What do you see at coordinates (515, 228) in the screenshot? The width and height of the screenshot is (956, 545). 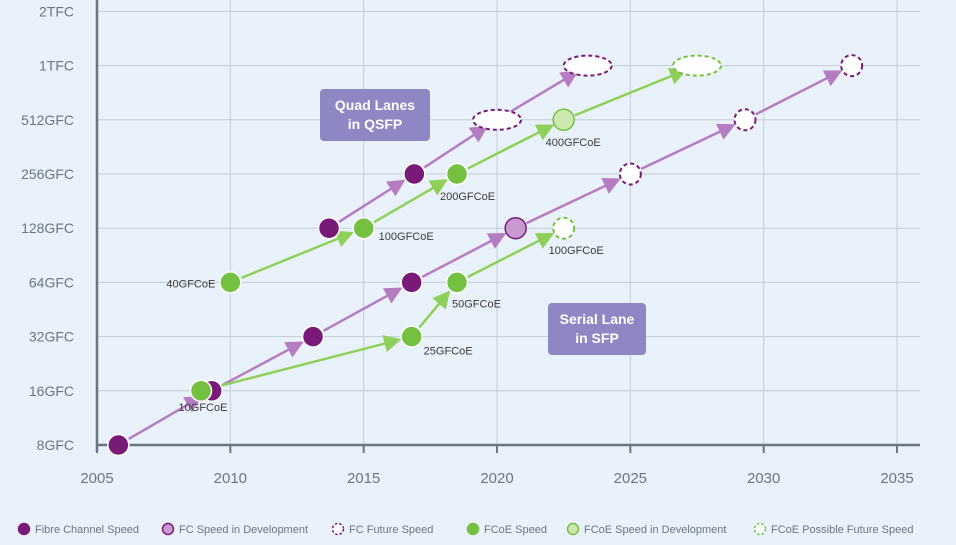 I see `fc-speed-in-development-point` at bounding box center [515, 228].